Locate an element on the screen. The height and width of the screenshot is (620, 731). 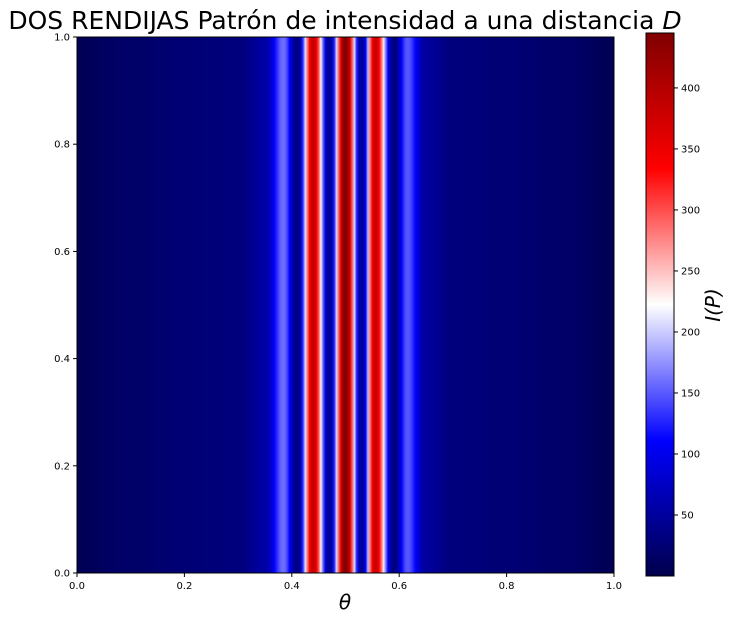
chart-title-variable: D is located at coordinates (671, 20).